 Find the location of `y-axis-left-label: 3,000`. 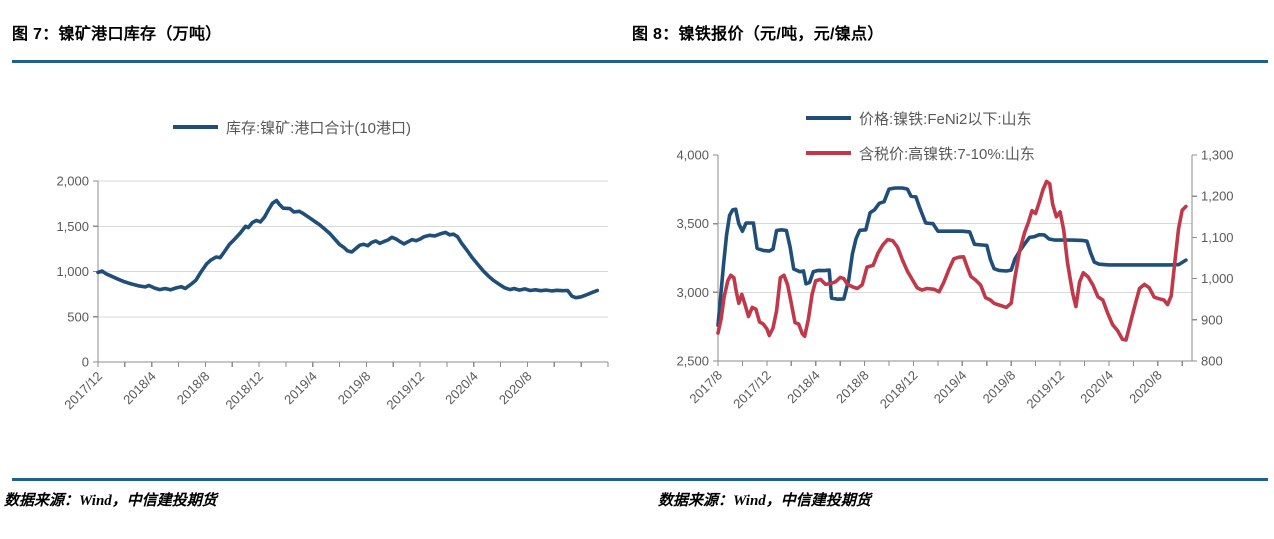

y-axis-left-label: 3,000 is located at coordinates (692, 292).